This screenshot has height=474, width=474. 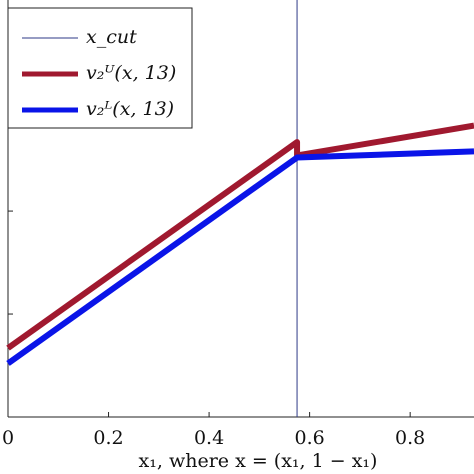 I want to click on x-tick-label: 0.2, so click(x=108, y=438).